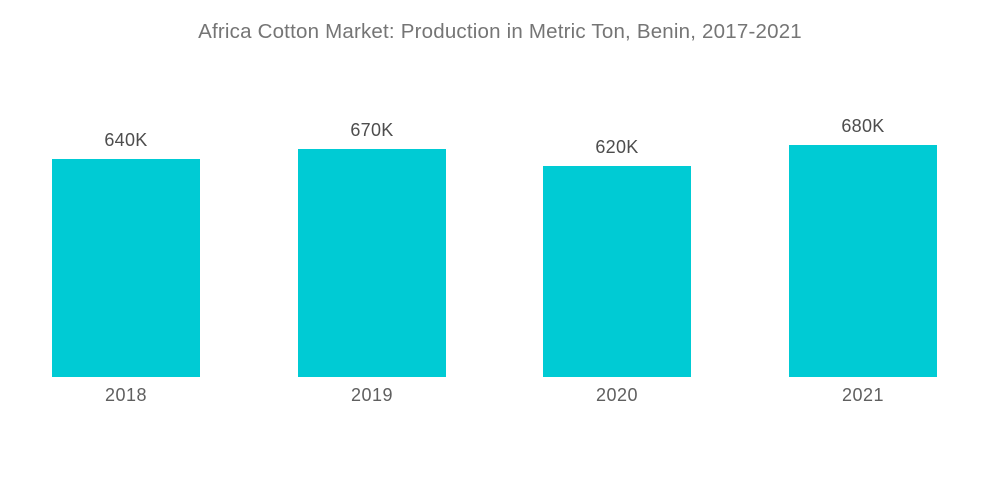 This screenshot has height=504, width=1000. I want to click on bar-2021, so click(863, 261).